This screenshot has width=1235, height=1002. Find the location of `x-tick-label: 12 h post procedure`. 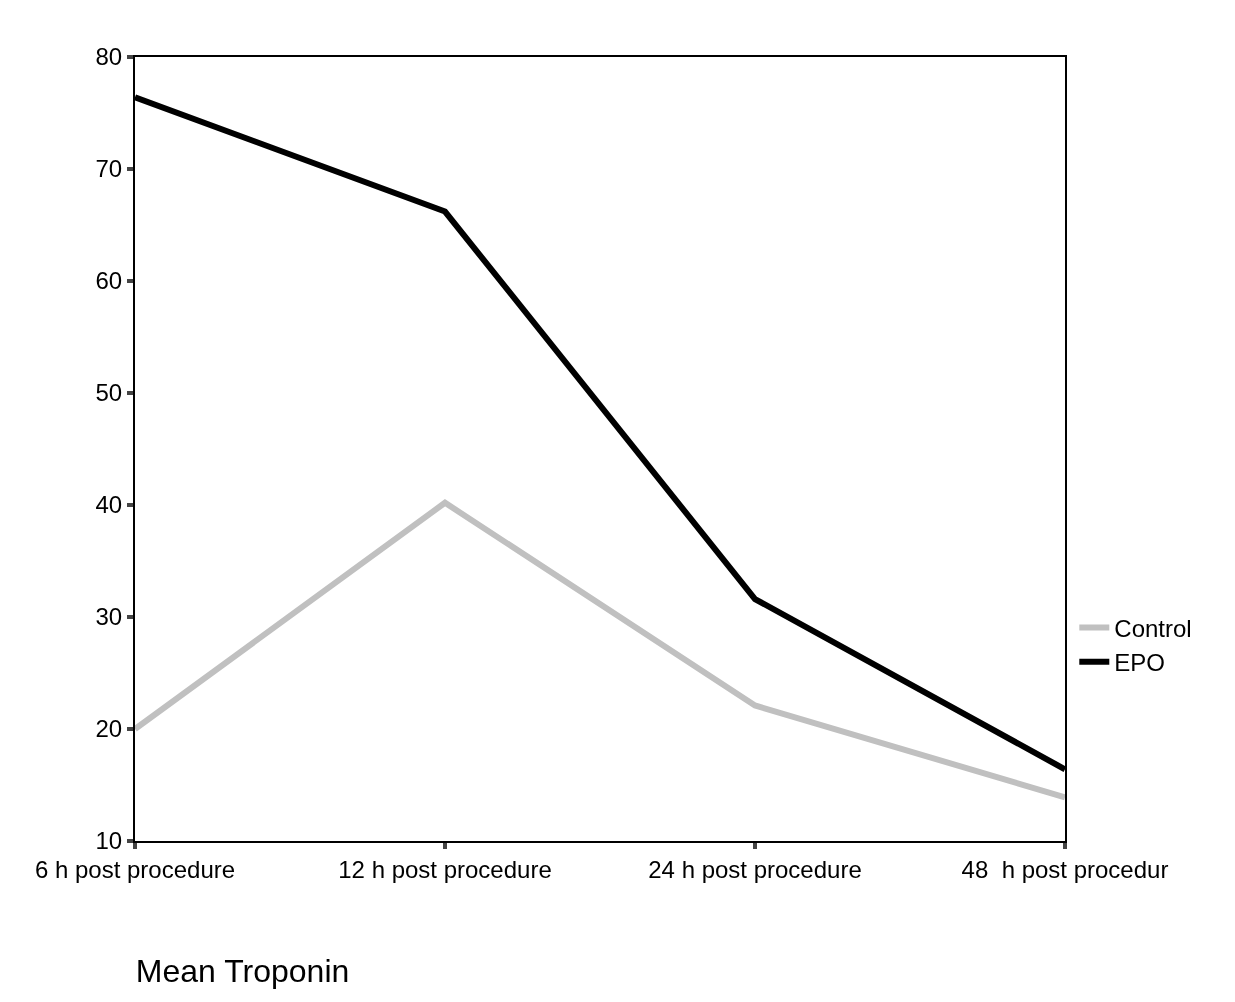

x-tick-label: 12 h post procedure is located at coordinates (445, 869).